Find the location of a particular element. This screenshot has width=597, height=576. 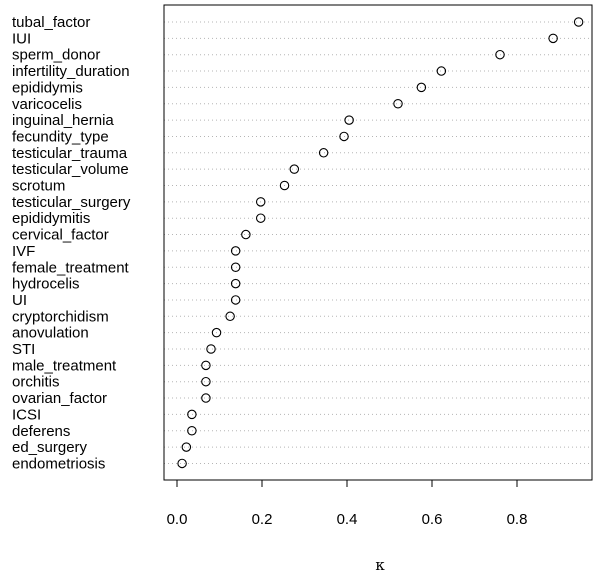

category-label: ovarian_factor is located at coordinates (59, 398).